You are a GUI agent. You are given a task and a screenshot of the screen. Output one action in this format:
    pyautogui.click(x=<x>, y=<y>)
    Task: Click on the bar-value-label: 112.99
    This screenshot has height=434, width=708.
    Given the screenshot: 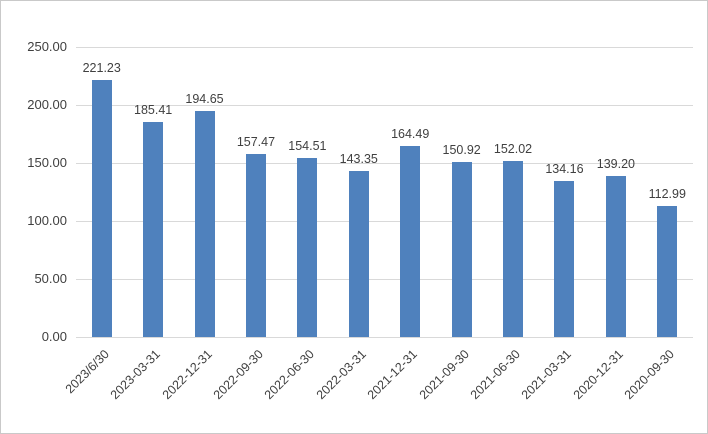 What is the action you would take?
    pyautogui.click(x=667, y=193)
    